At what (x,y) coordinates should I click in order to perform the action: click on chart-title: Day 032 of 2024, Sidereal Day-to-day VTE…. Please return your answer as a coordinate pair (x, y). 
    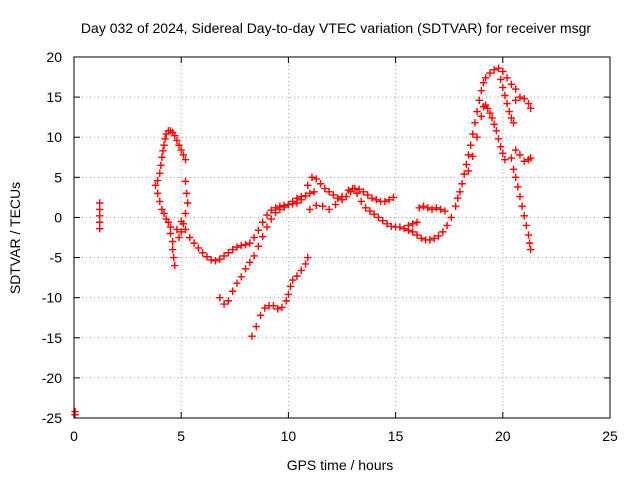
    Looking at the image, I should click on (336, 28).